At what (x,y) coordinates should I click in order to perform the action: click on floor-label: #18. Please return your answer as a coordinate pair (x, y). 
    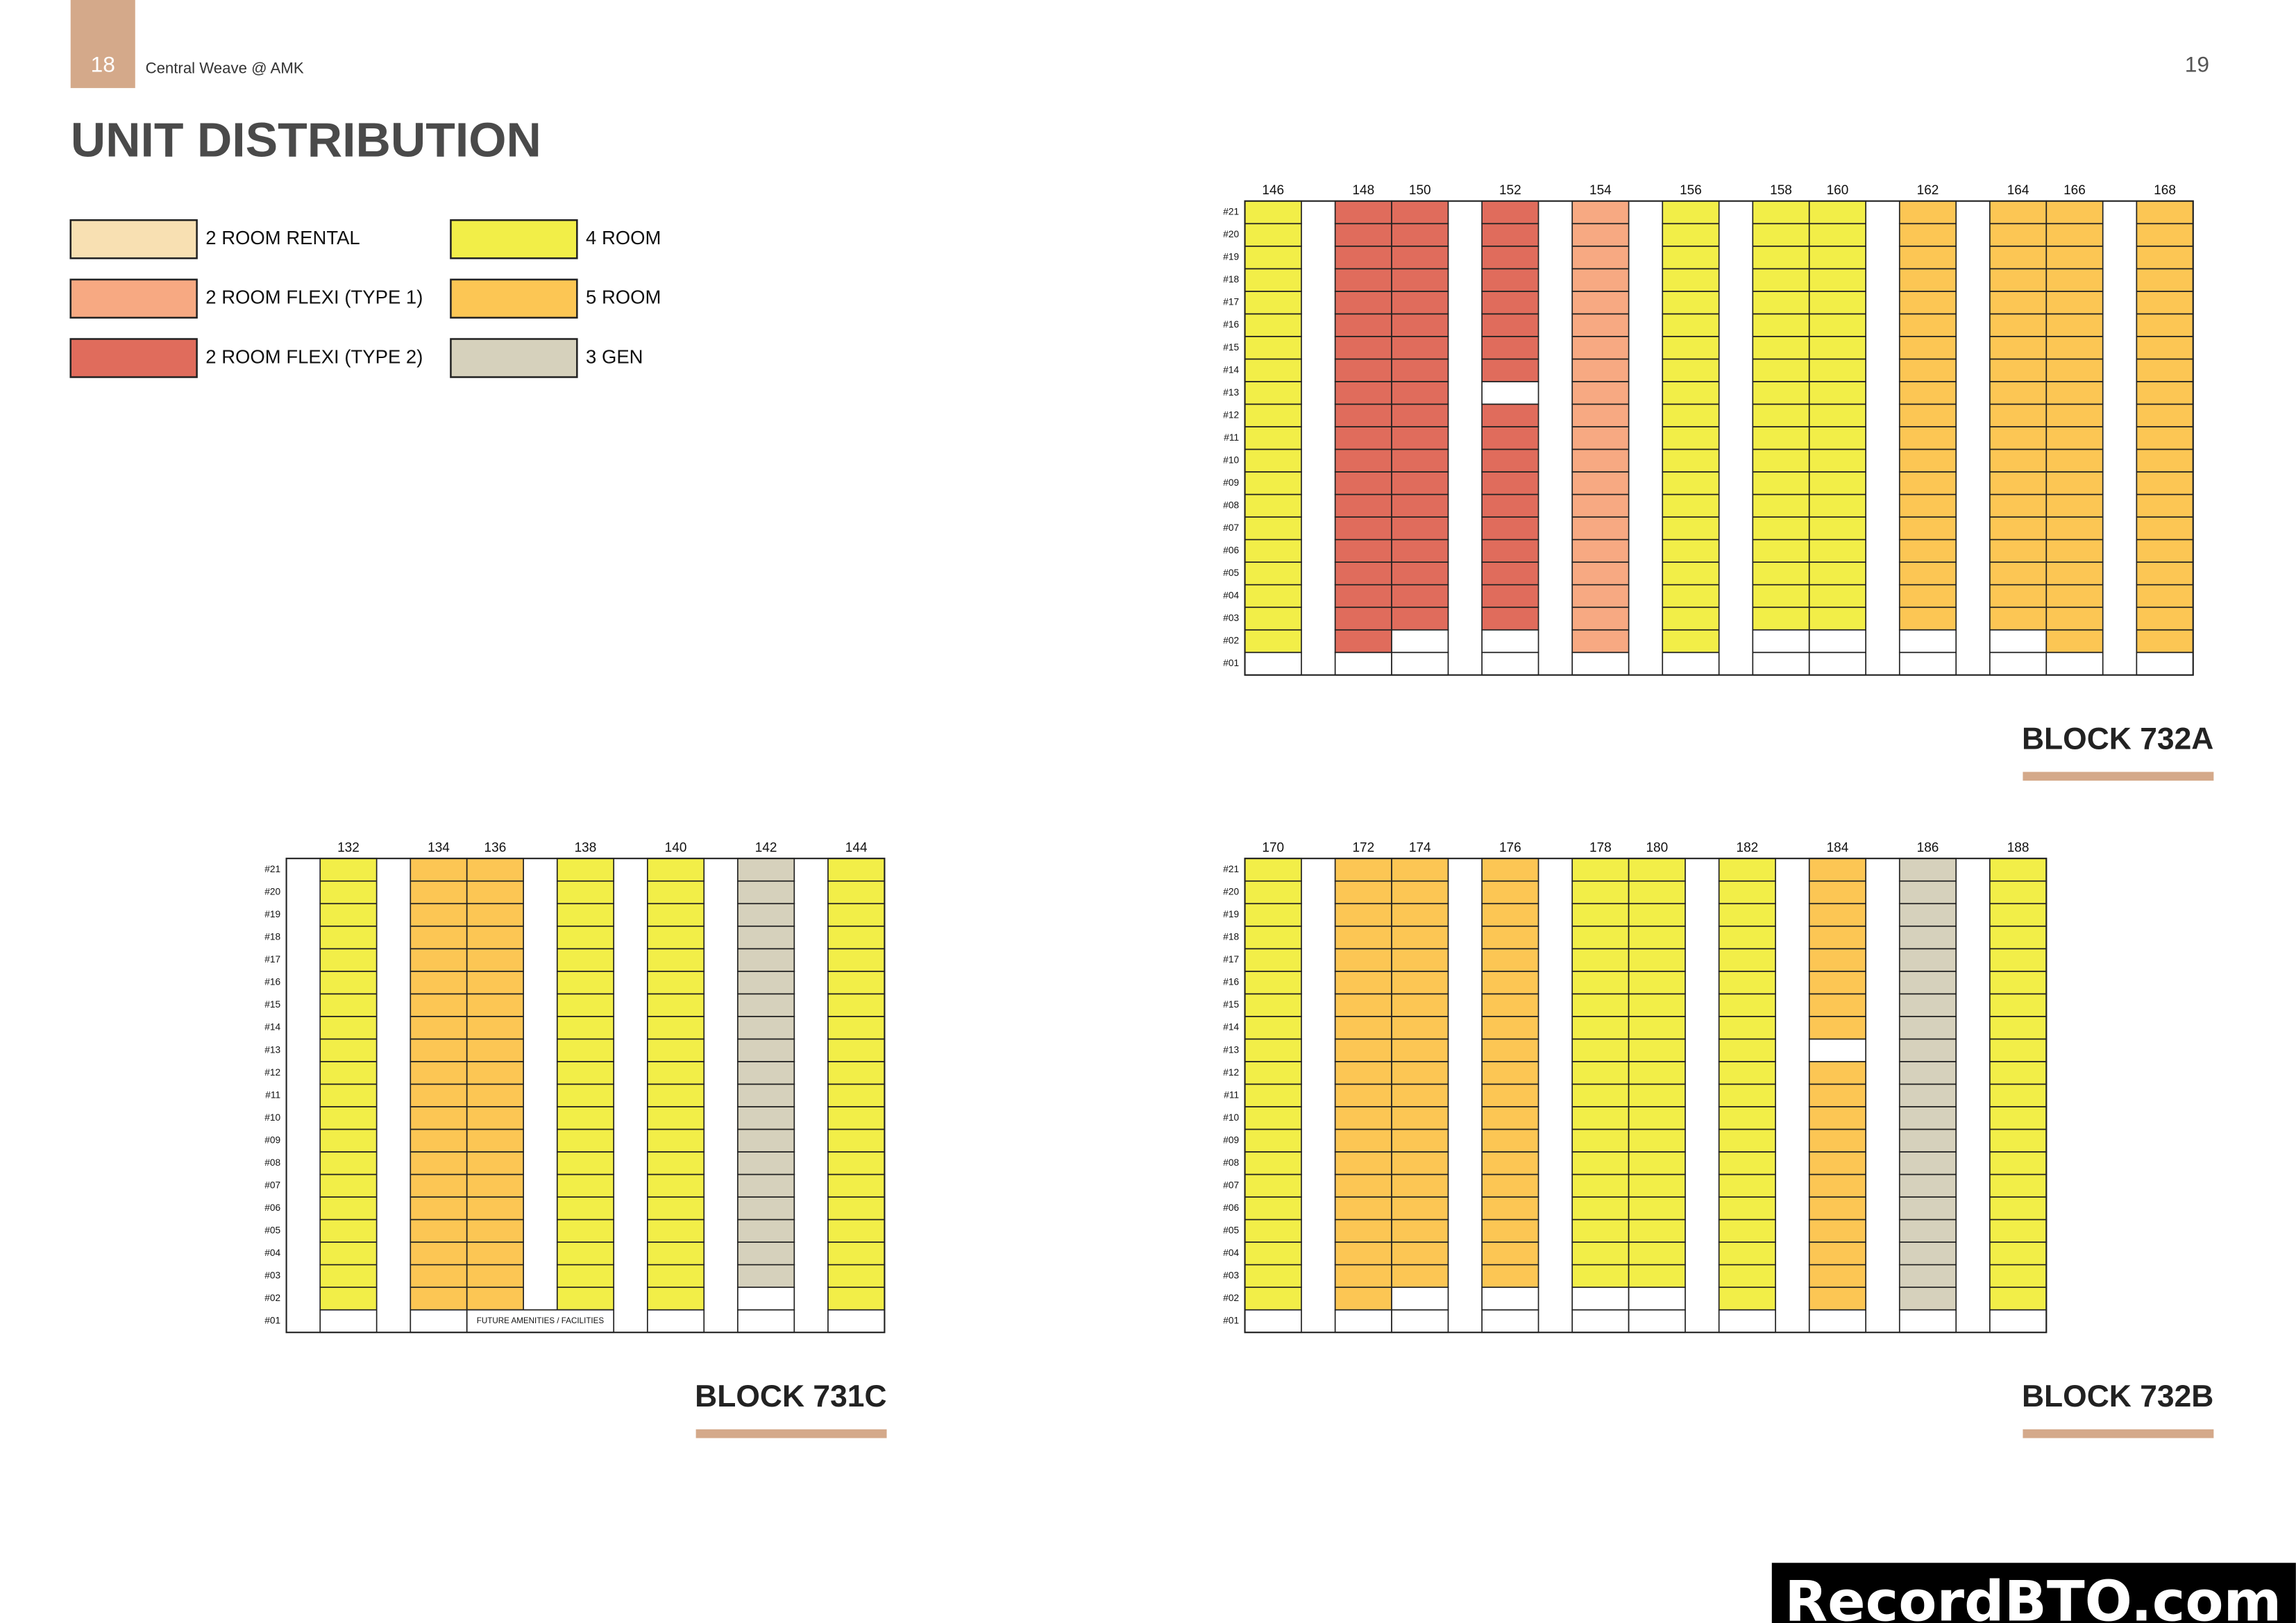
    Looking at the image, I should click on (1231, 279).